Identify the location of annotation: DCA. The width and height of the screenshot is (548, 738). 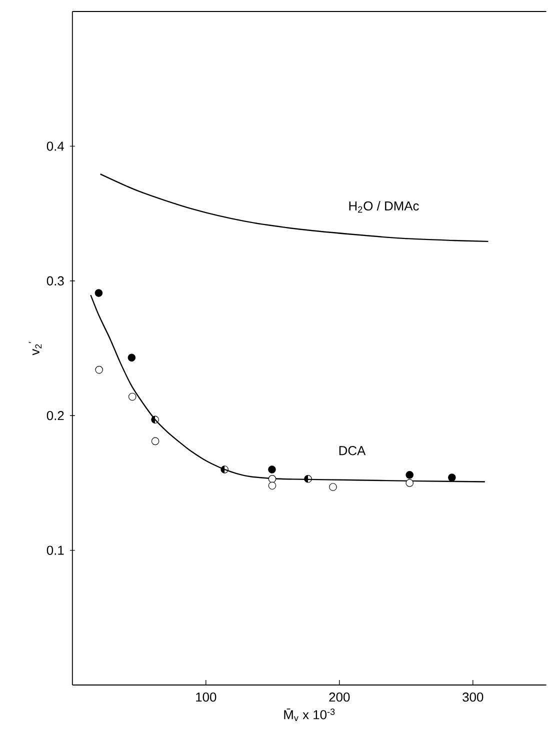
(352, 451).